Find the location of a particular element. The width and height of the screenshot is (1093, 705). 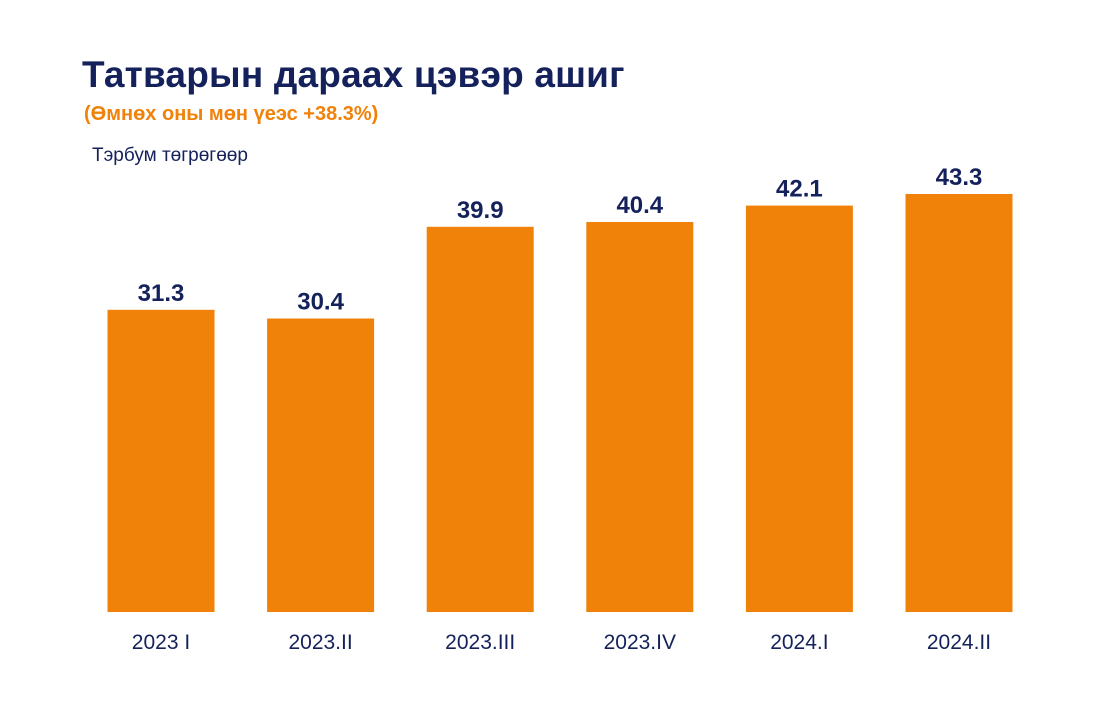

chart-title: Татварын дараах цэвэр ашиг is located at coordinates (353, 74).